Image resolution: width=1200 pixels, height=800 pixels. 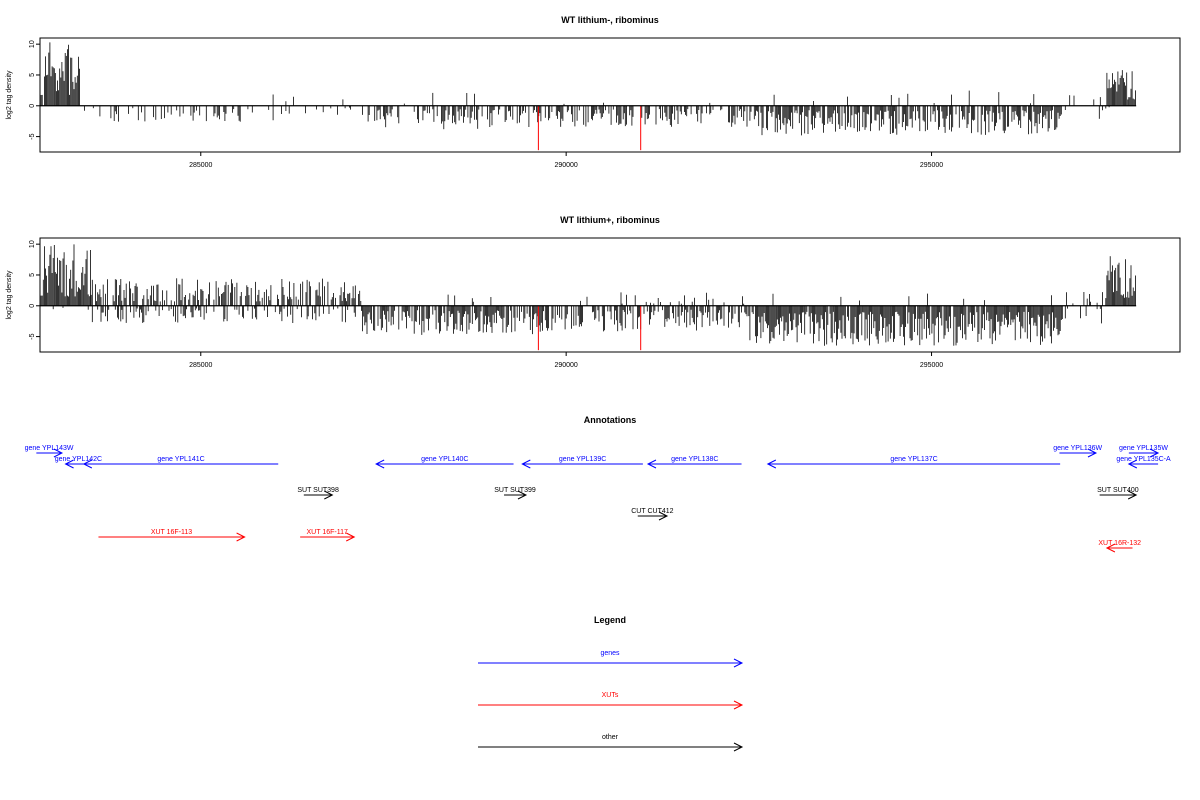 I want to click on annotation-gene: gene YPL141C, so click(x=180, y=462).